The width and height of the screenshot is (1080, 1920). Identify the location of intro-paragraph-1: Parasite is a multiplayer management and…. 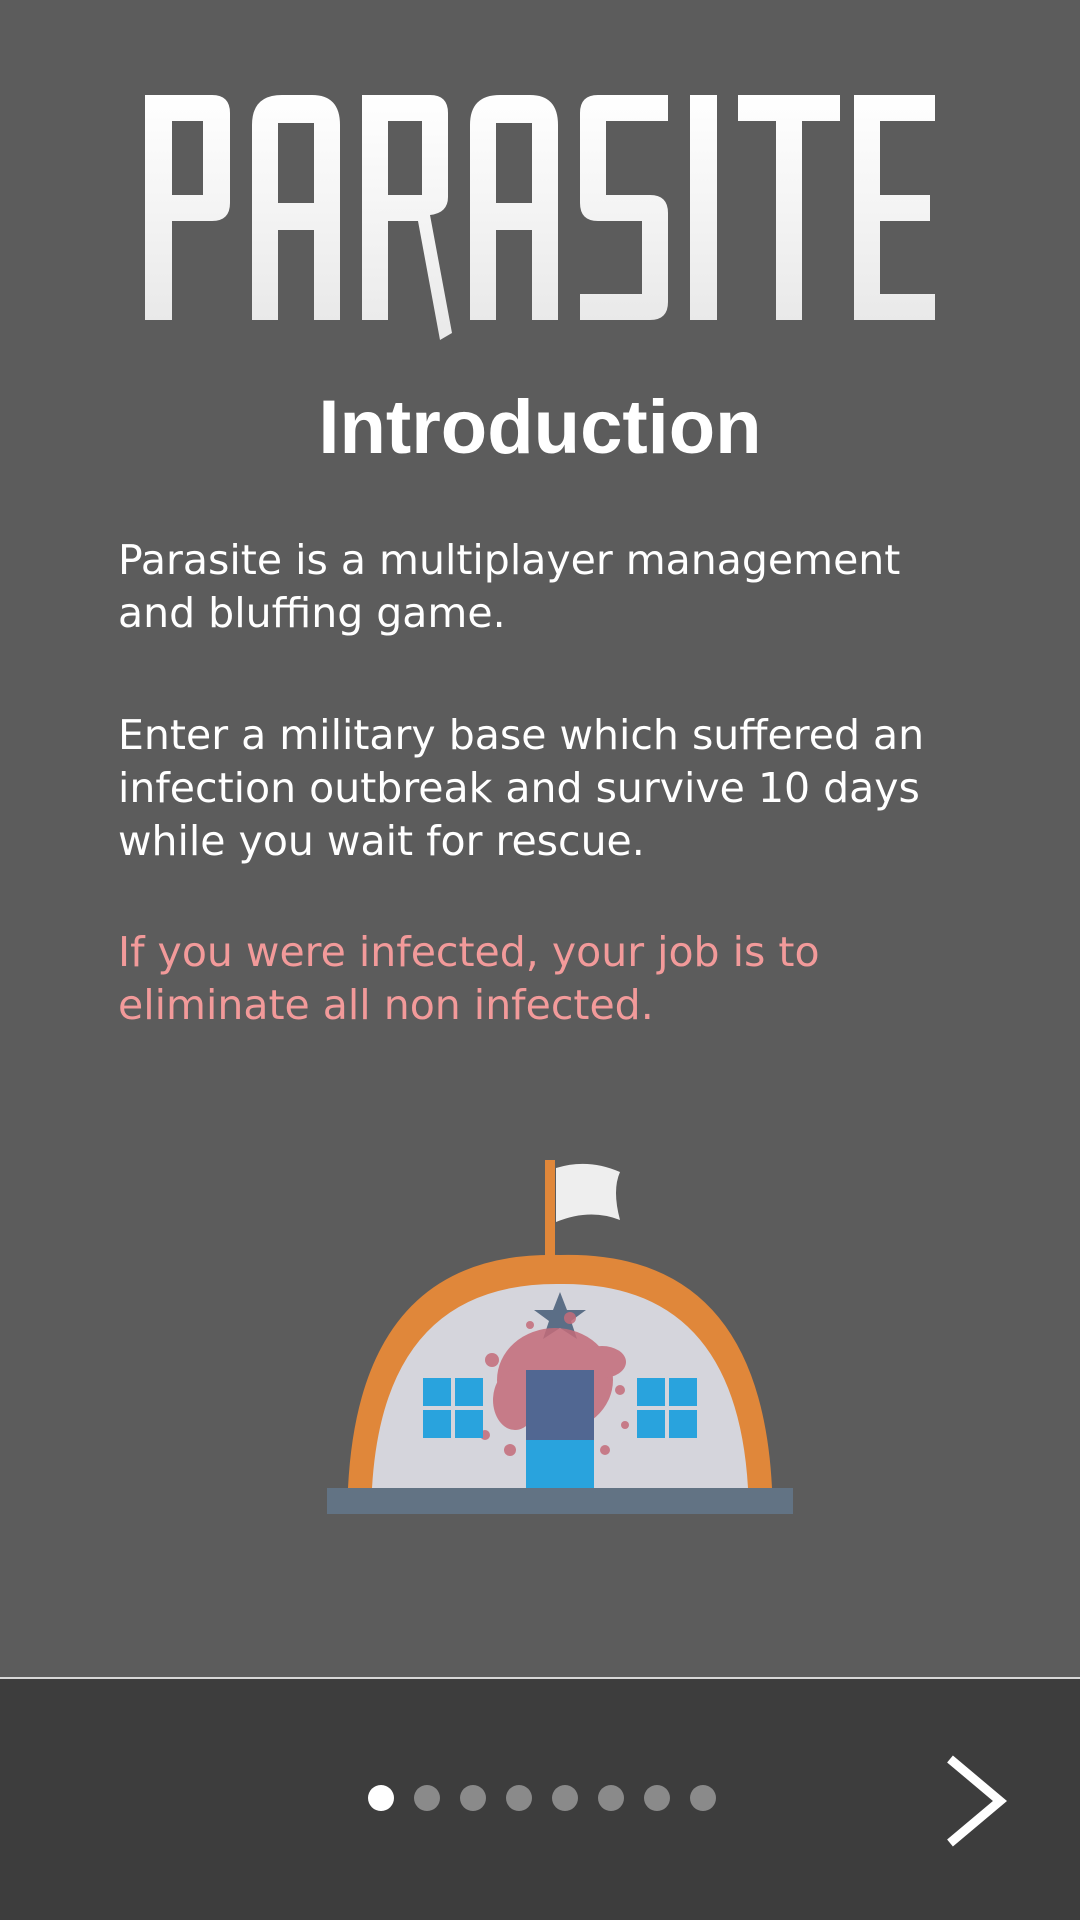
(509, 586).